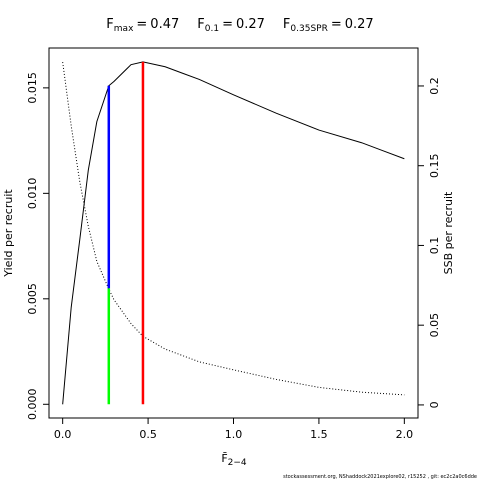  I want to click on title-subscript: 0.35SPR, so click(308, 29).